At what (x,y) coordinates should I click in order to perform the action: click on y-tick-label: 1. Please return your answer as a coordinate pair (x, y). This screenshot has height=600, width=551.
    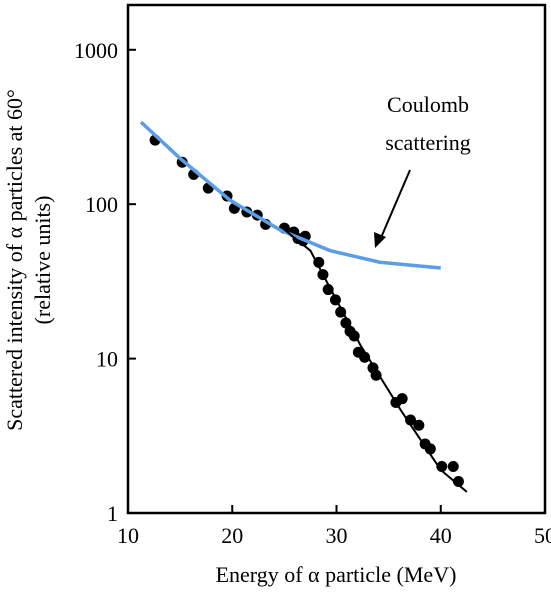
    Looking at the image, I should click on (112, 513).